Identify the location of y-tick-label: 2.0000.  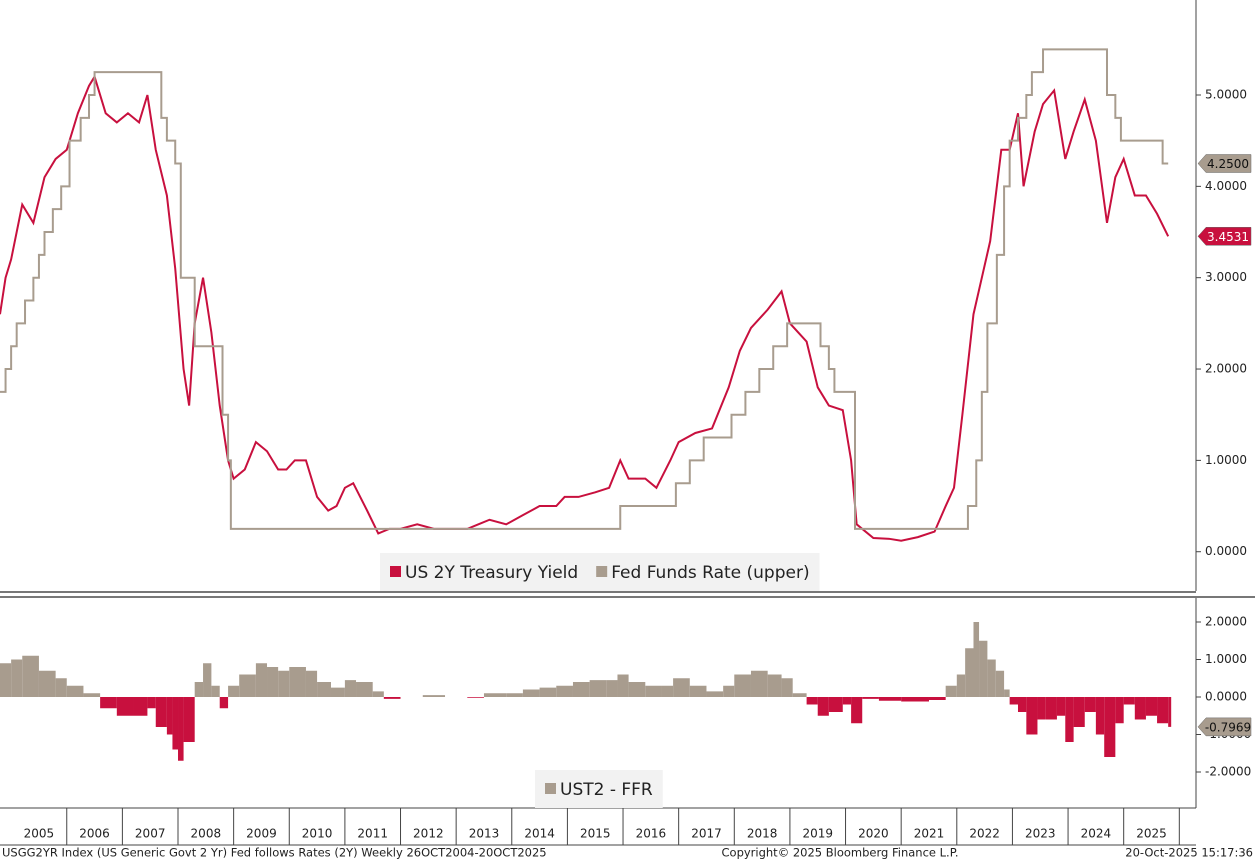
(1226, 622).